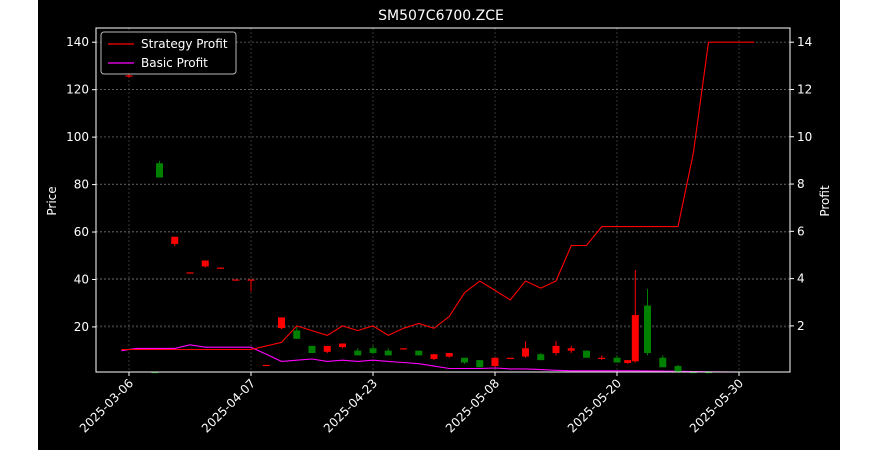 Image resolution: width=878 pixels, height=450 pixels. What do you see at coordinates (804, 42) in the screenshot?
I see `y-right-tick-label: 14` at bounding box center [804, 42].